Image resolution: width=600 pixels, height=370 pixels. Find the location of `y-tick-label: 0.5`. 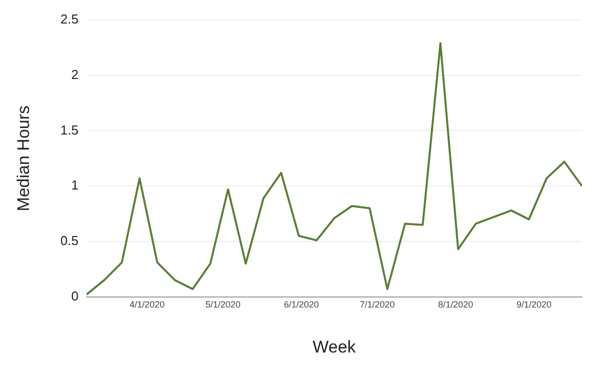

y-tick-label: 0.5 is located at coordinates (69, 240).